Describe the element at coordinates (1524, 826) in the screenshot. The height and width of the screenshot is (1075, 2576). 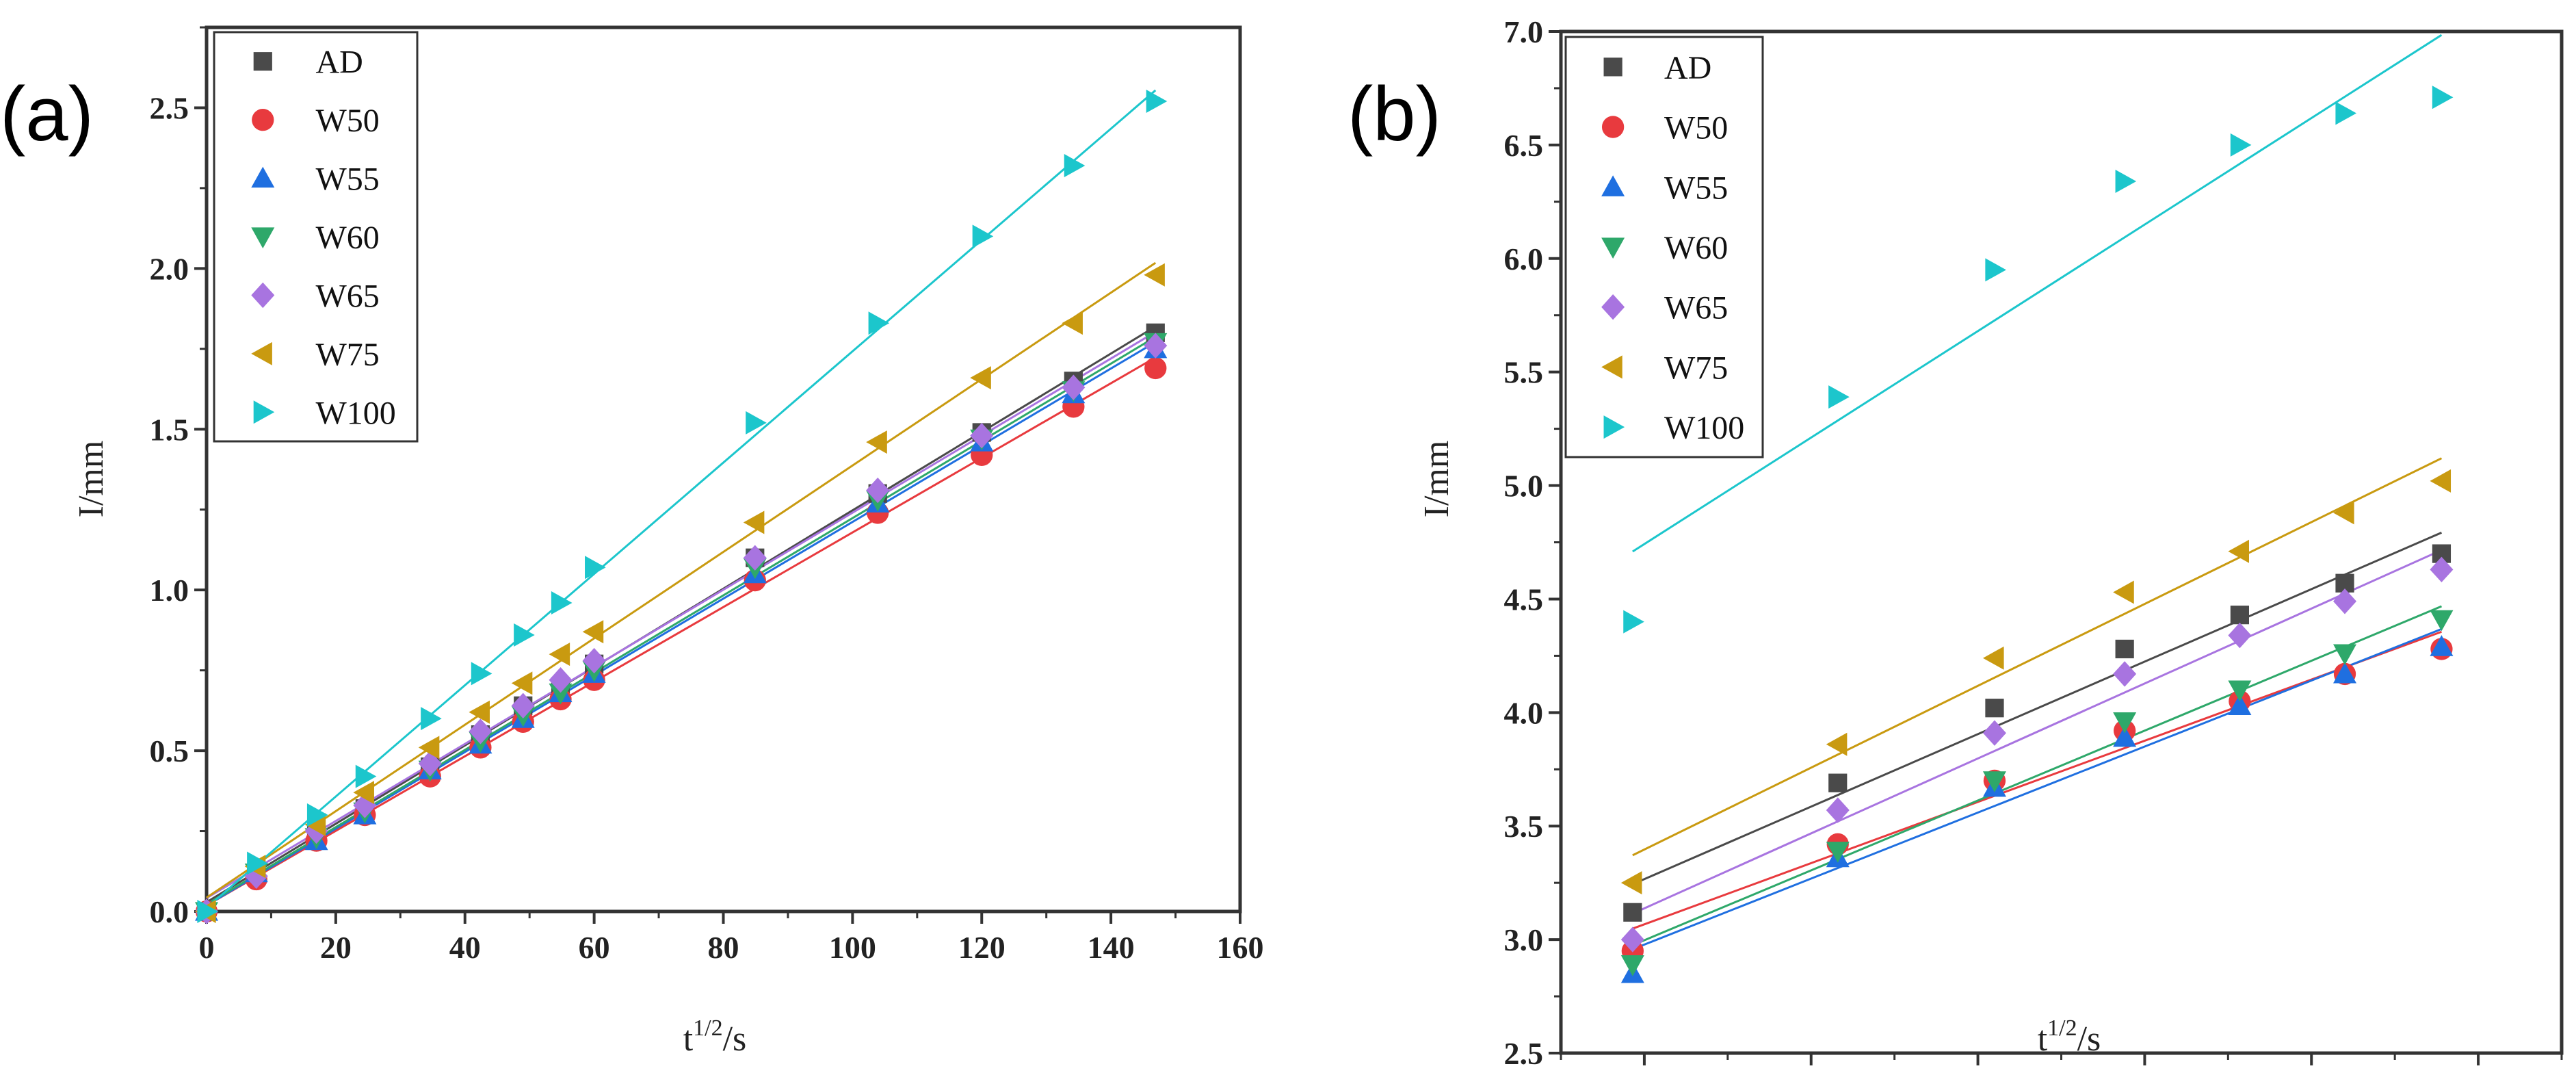
I see `y-tick-label: 3.5` at that location.